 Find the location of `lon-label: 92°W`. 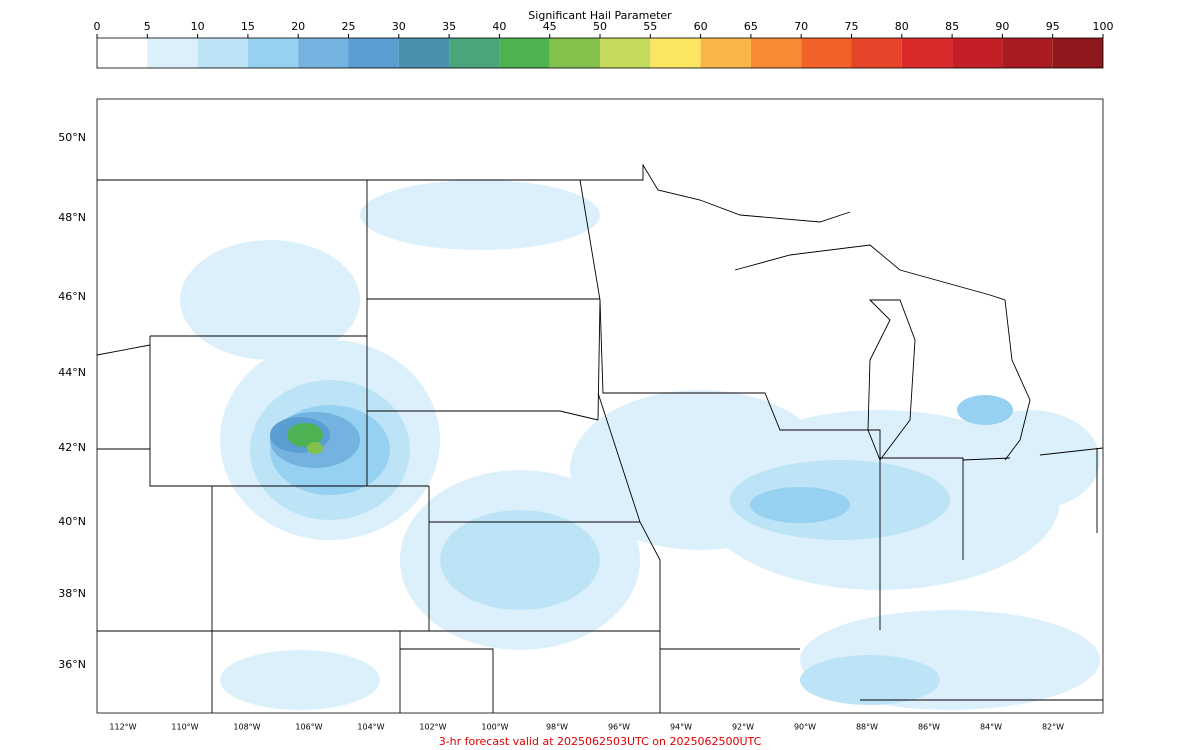

lon-label: 92°W is located at coordinates (743, 727).